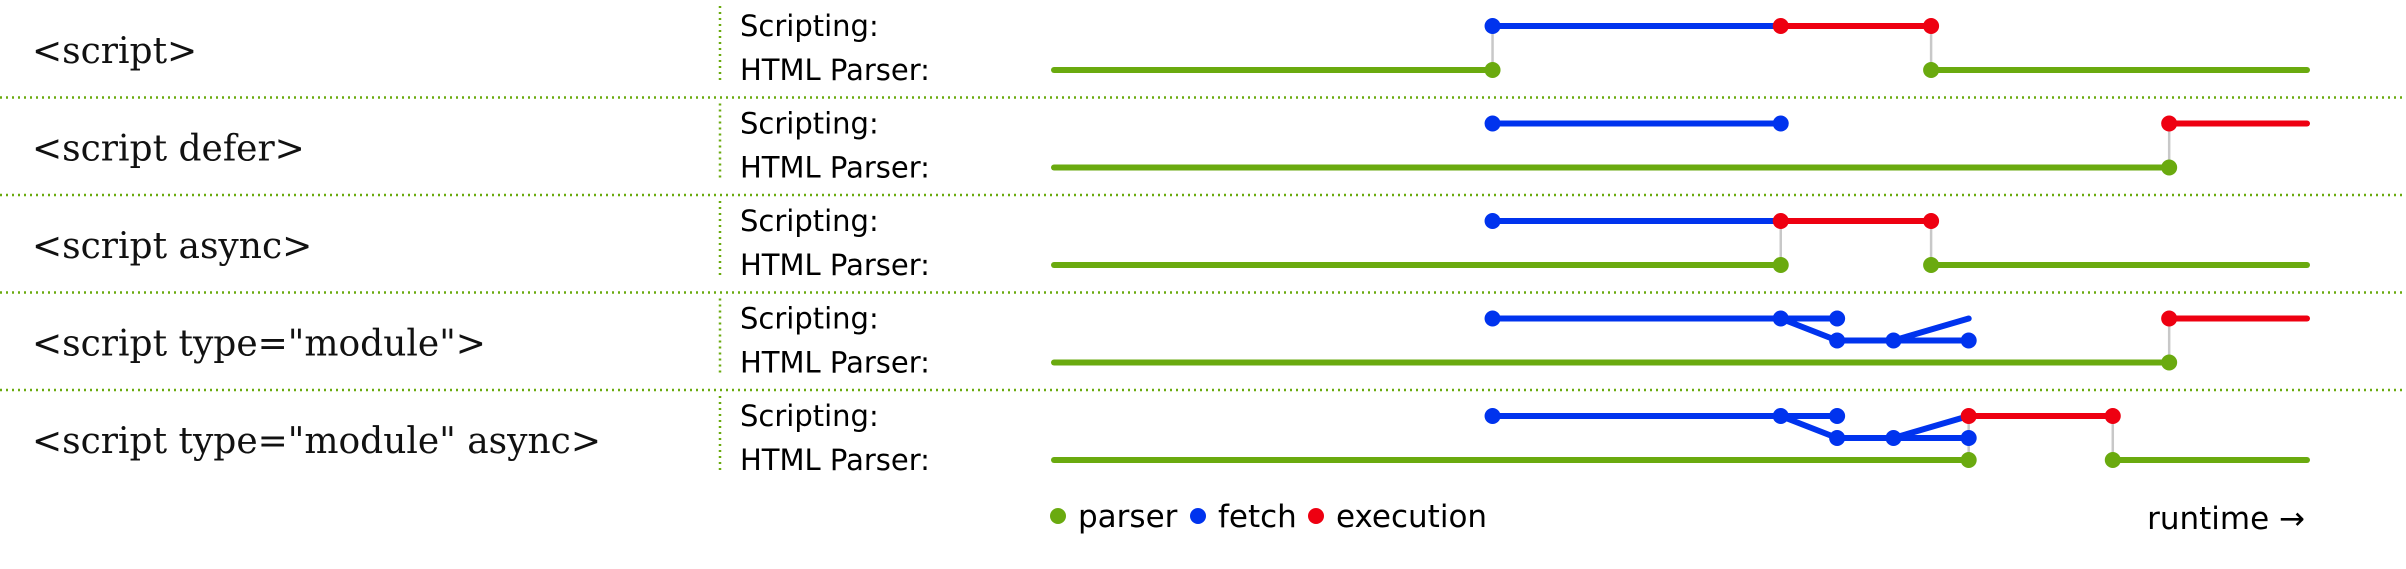 The height and width of the screenshot is (569, 2406). Describe the element at coordinates (1411, 517) in the screenshot. I see `legend-label: execution` at that location.